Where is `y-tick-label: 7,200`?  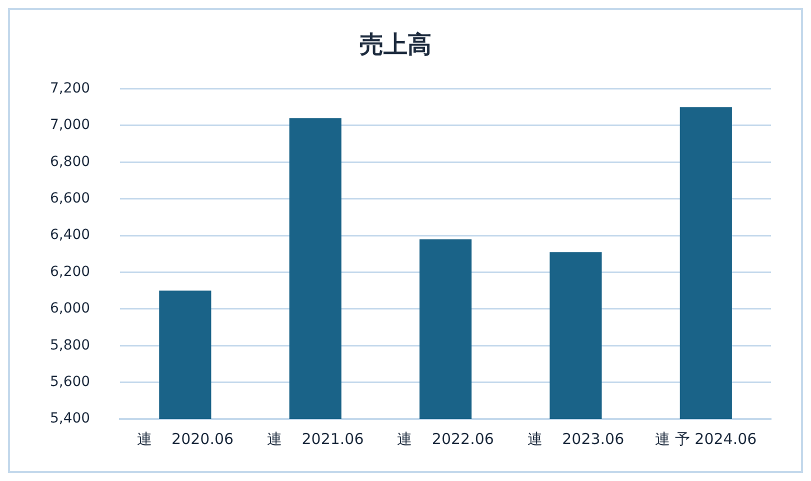 y-tick-label: 7,200 is located at coordinates (70, 88).